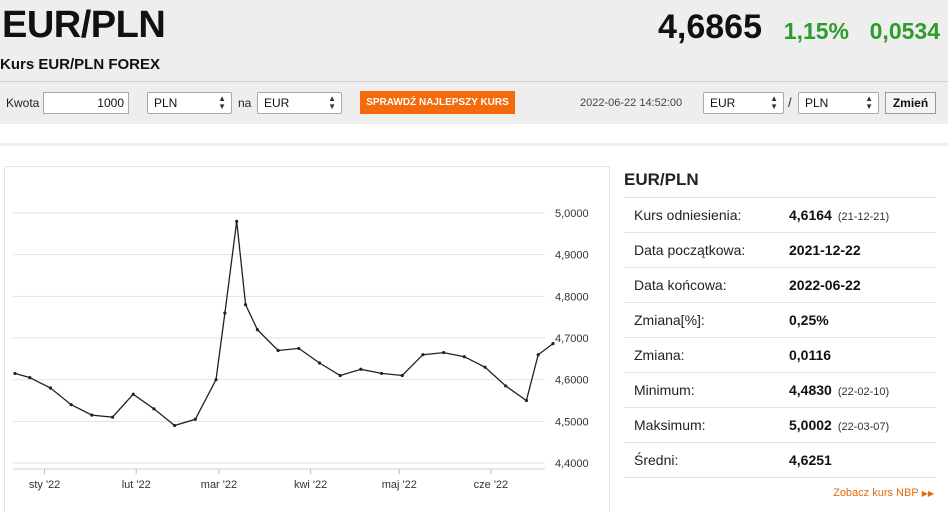 The height and width of the screenshot is (518, 948). I want to click on y-tick-label: 4,8000, so click(572, 297).